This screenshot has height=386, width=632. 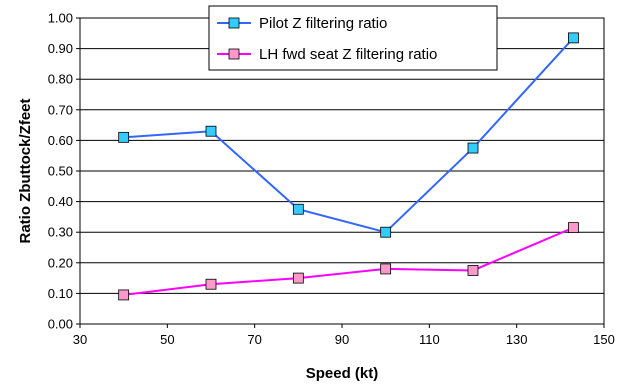 I want to click on y-tick-label: 0.50, so click(x=60, y=171).